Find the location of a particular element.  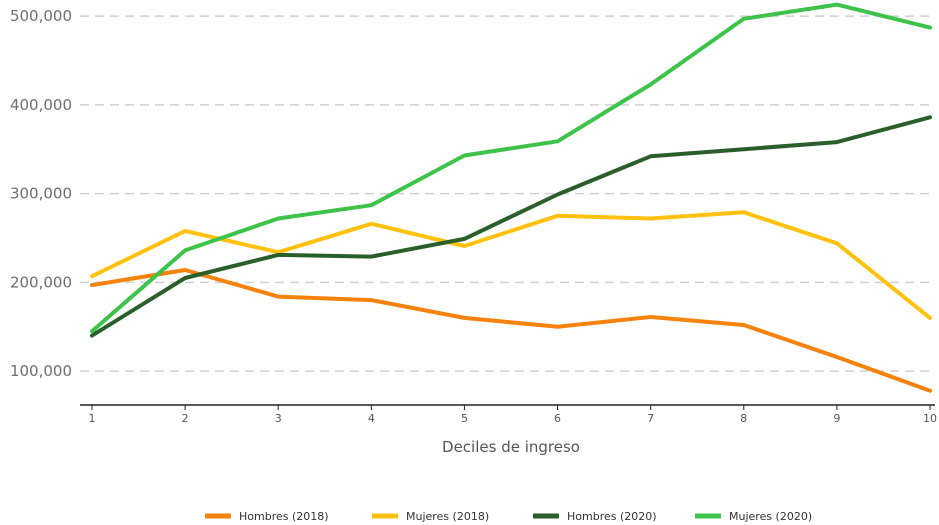

y-tick-label: 200,000 is located at coordinates (41, 282).